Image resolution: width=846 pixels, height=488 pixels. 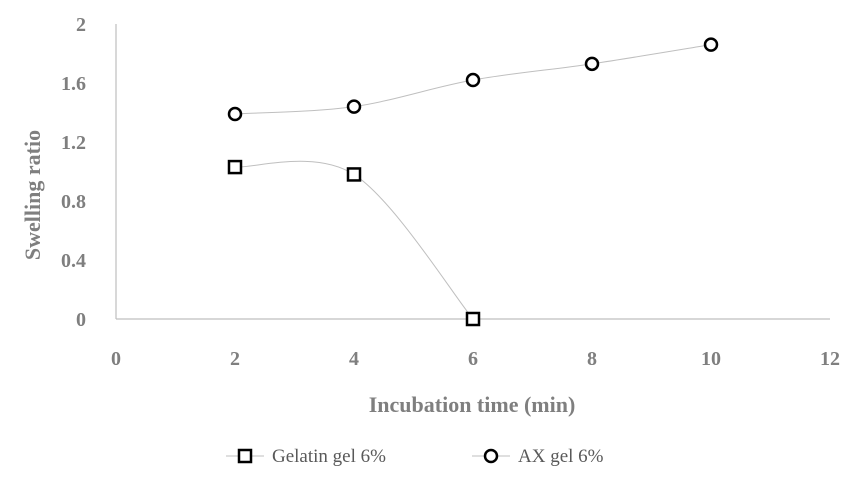 What do you see at coordinates (472, 404) in the screenshot?
I see `x-axis-title: Incubation time (min)` at bounding box center [472, 404].